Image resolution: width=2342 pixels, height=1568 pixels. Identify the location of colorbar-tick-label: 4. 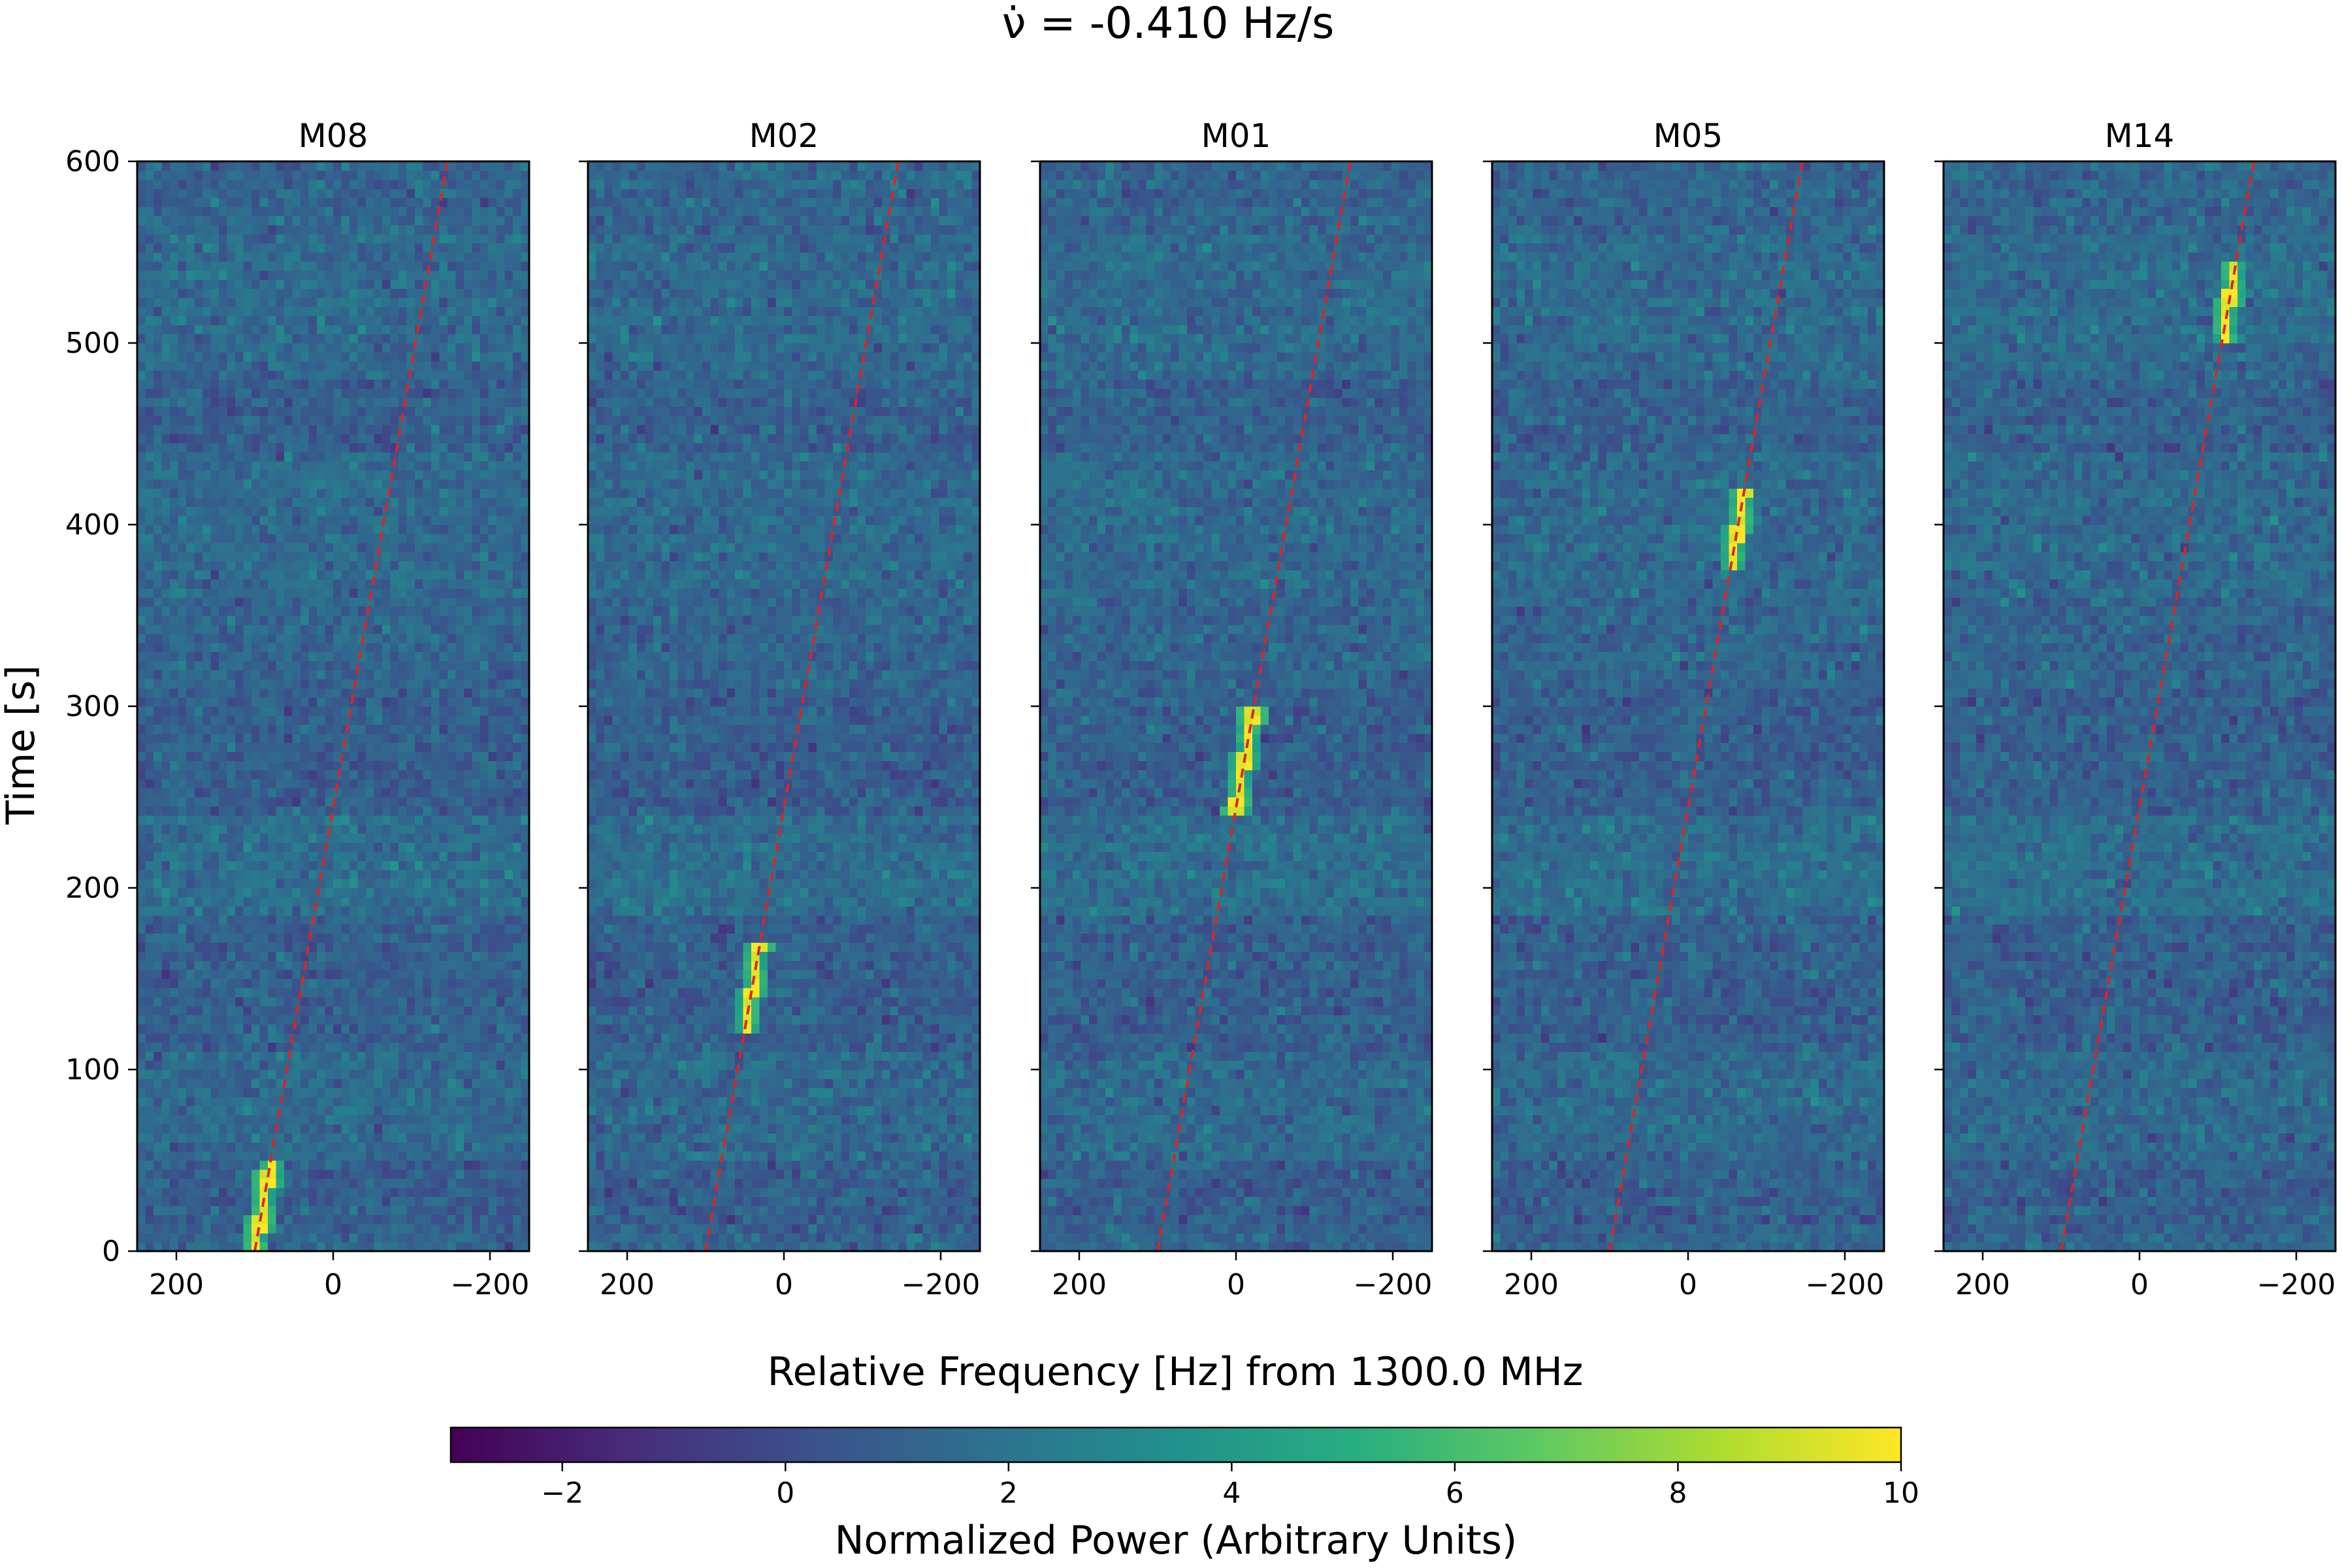
(1231, 1493).